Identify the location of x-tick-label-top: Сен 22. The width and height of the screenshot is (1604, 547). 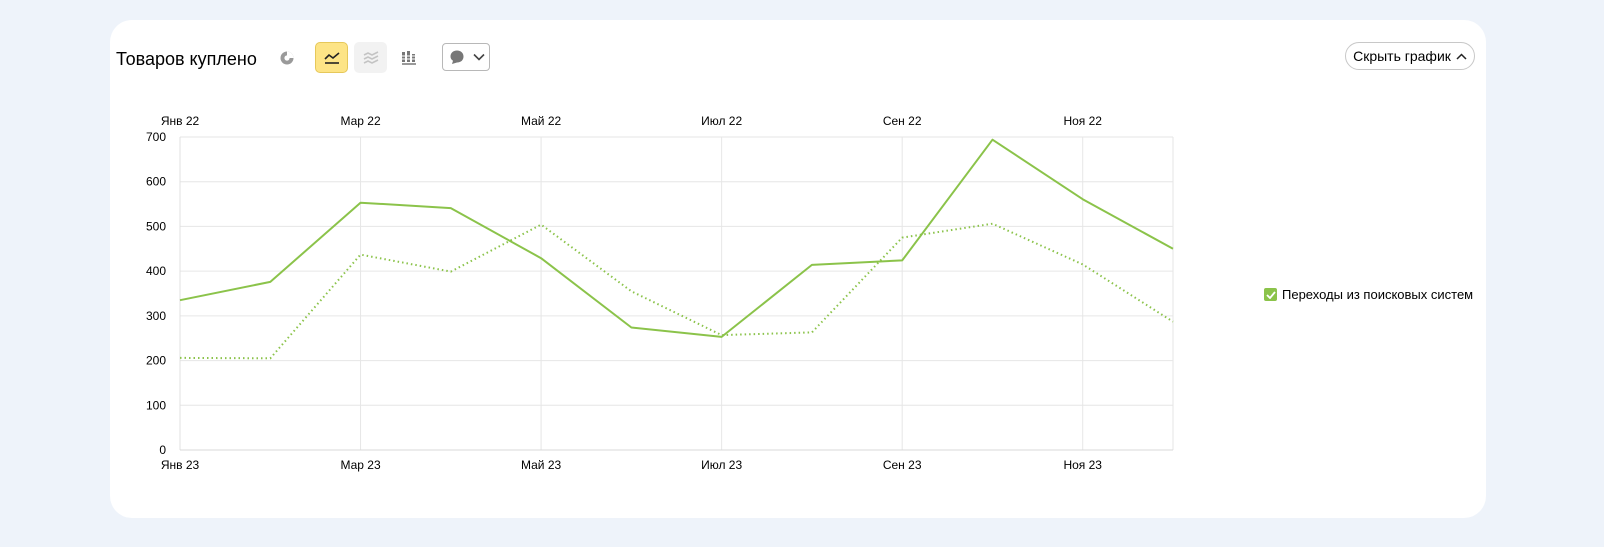
(902, 121).